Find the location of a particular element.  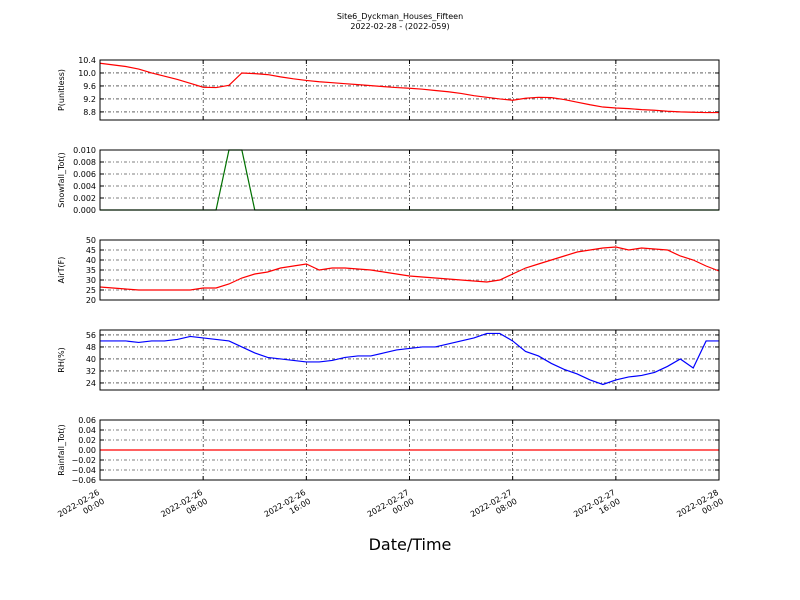

chart-title: Site6_Dyckman_Houses_Fifteen is located at coordinates (400, 16).